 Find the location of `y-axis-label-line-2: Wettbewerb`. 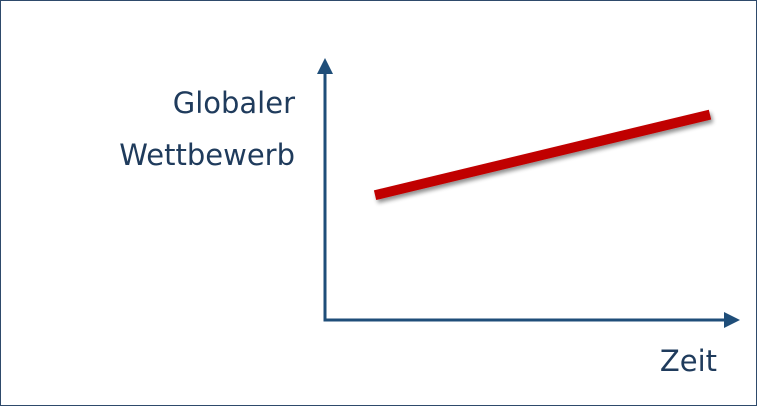

y-axis-label-line-2: Wettbewerb is located at coordinates (207, 155).